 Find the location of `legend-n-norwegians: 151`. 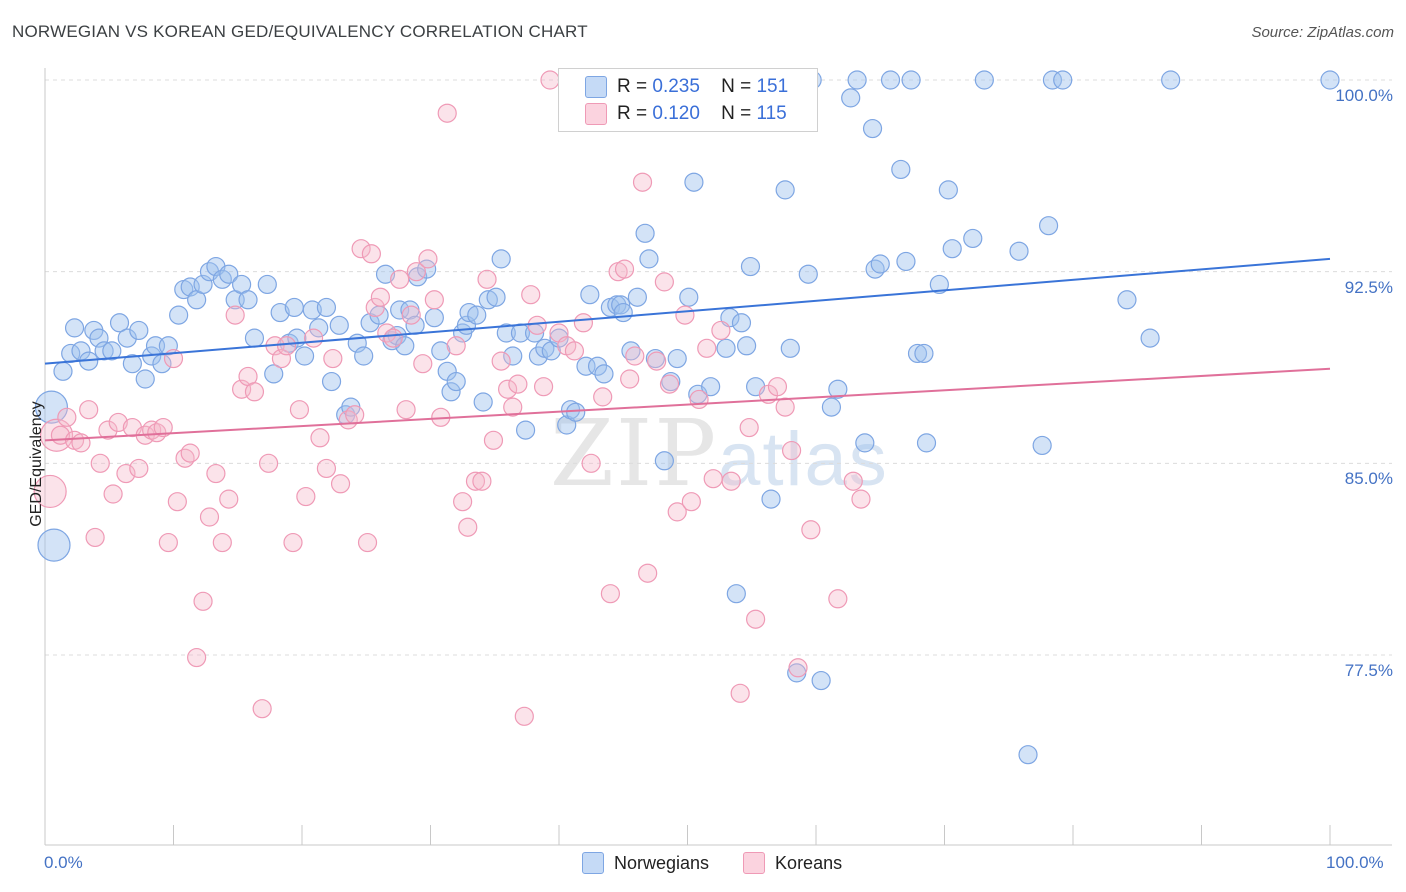

legend-n-norwegians: 151 is located at coordinates (772, 86).